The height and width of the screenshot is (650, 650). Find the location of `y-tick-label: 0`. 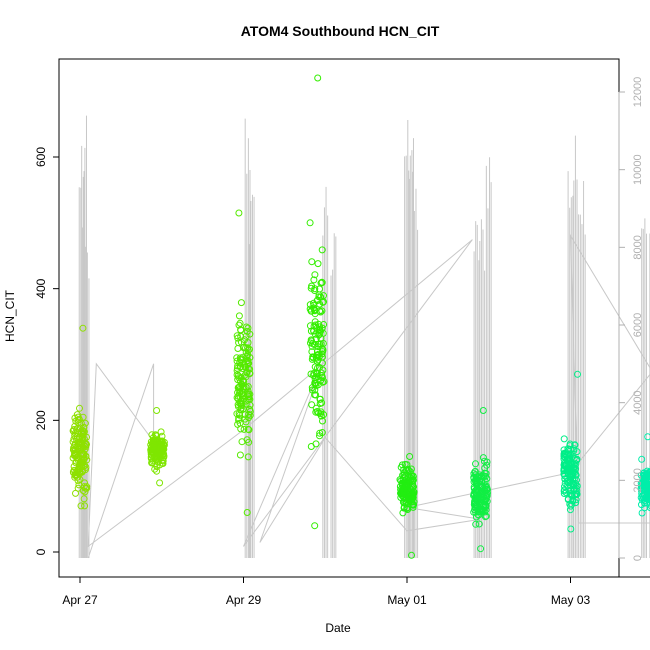

y-tick-label: 0 is located at coordinates (41, 551).